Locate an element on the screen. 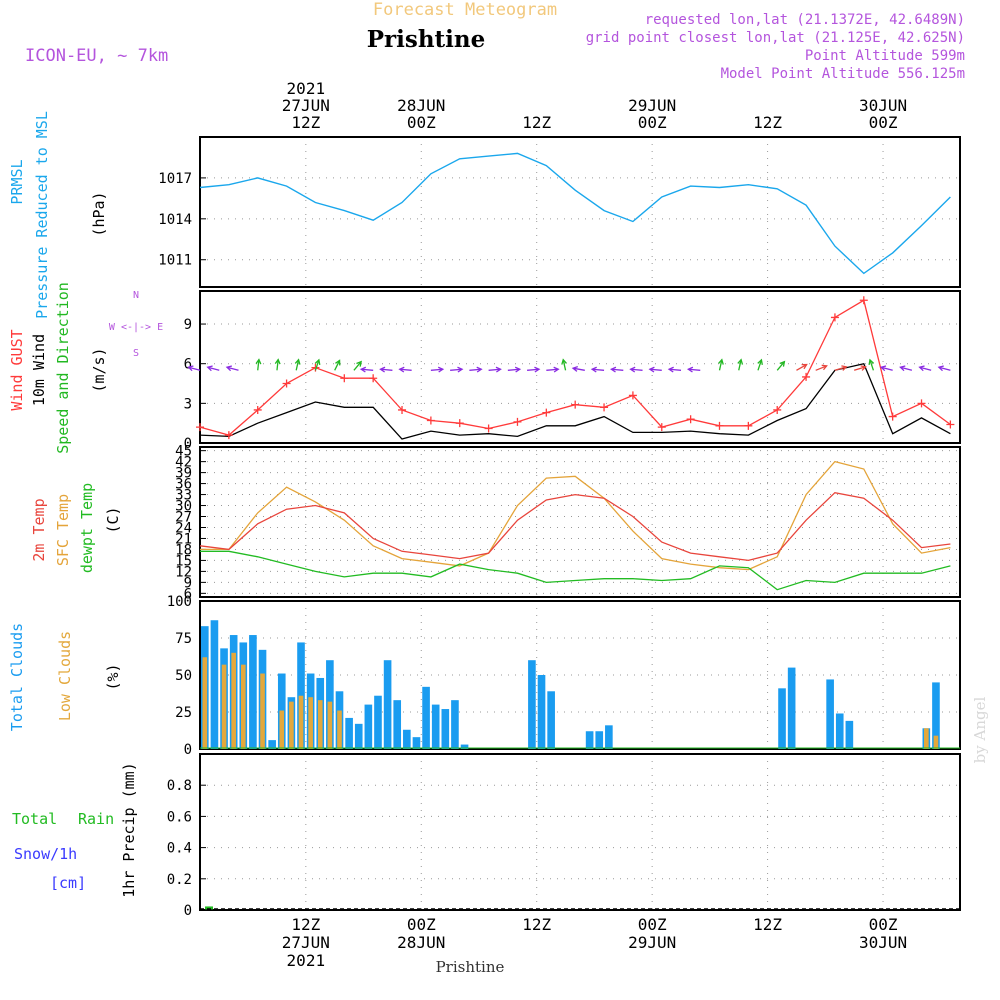 The height and width of the screenshot is (1000, 1000). pressure-line is located at coordinates (575, 213).